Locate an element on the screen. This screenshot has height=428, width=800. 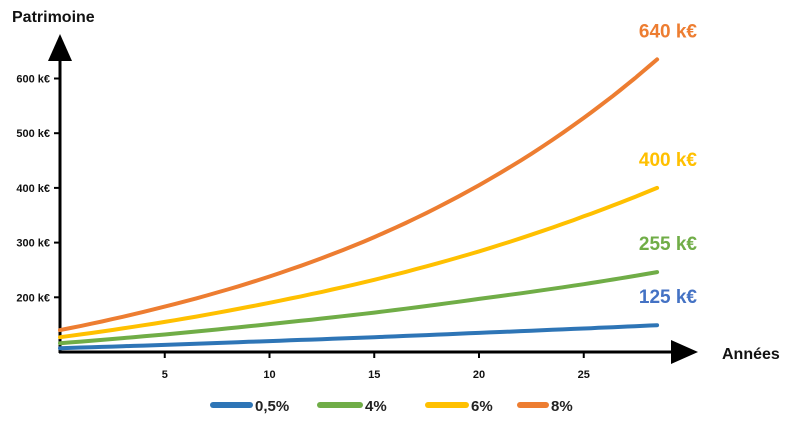
series-line-4% is located at coordinates (359, 308).